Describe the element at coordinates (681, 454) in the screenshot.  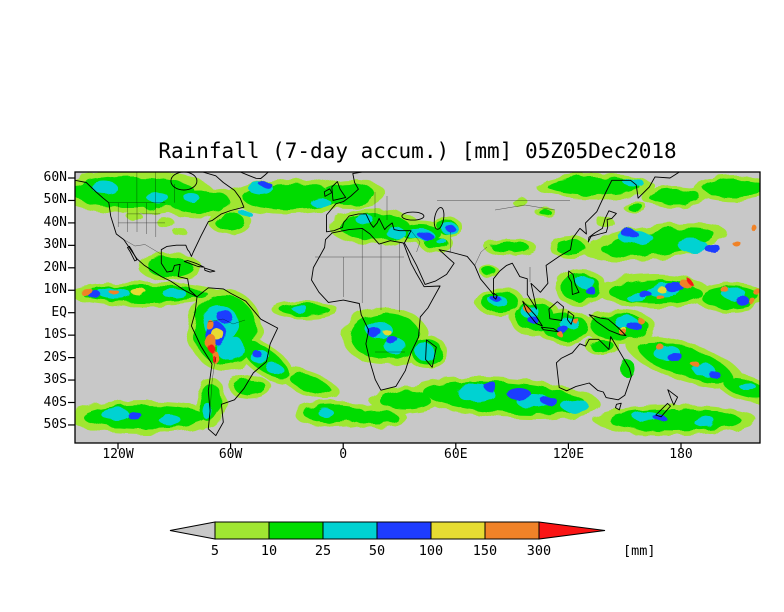
I see `x-tick-label: 180` at that location.